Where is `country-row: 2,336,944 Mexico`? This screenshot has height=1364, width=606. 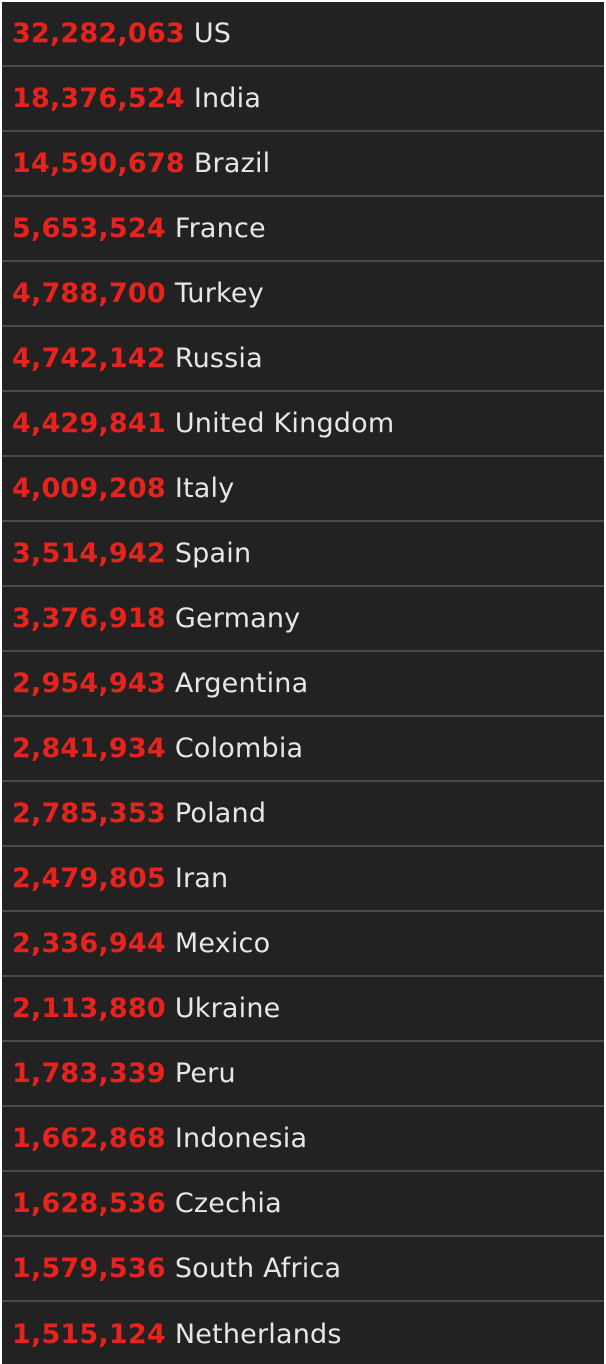 country-row: 2,336,944 Mexico is located at coordinates (303, 944).